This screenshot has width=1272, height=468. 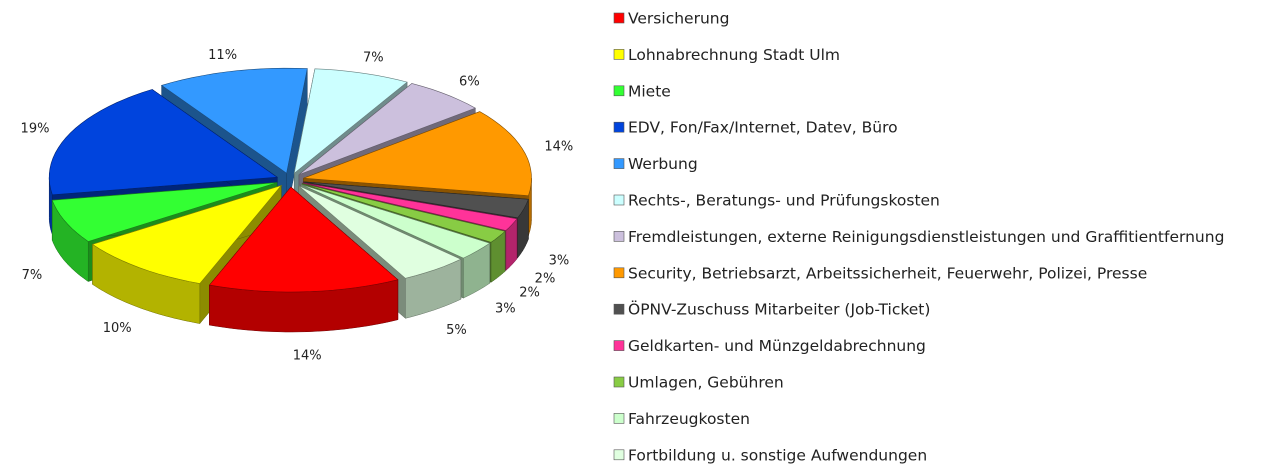 What do you see at coordinates (784, 201) in the screenshot?
I see `legend-label: Rechts-, Beratungs- und Prüfungskosten` at bounding box center [784, 201].